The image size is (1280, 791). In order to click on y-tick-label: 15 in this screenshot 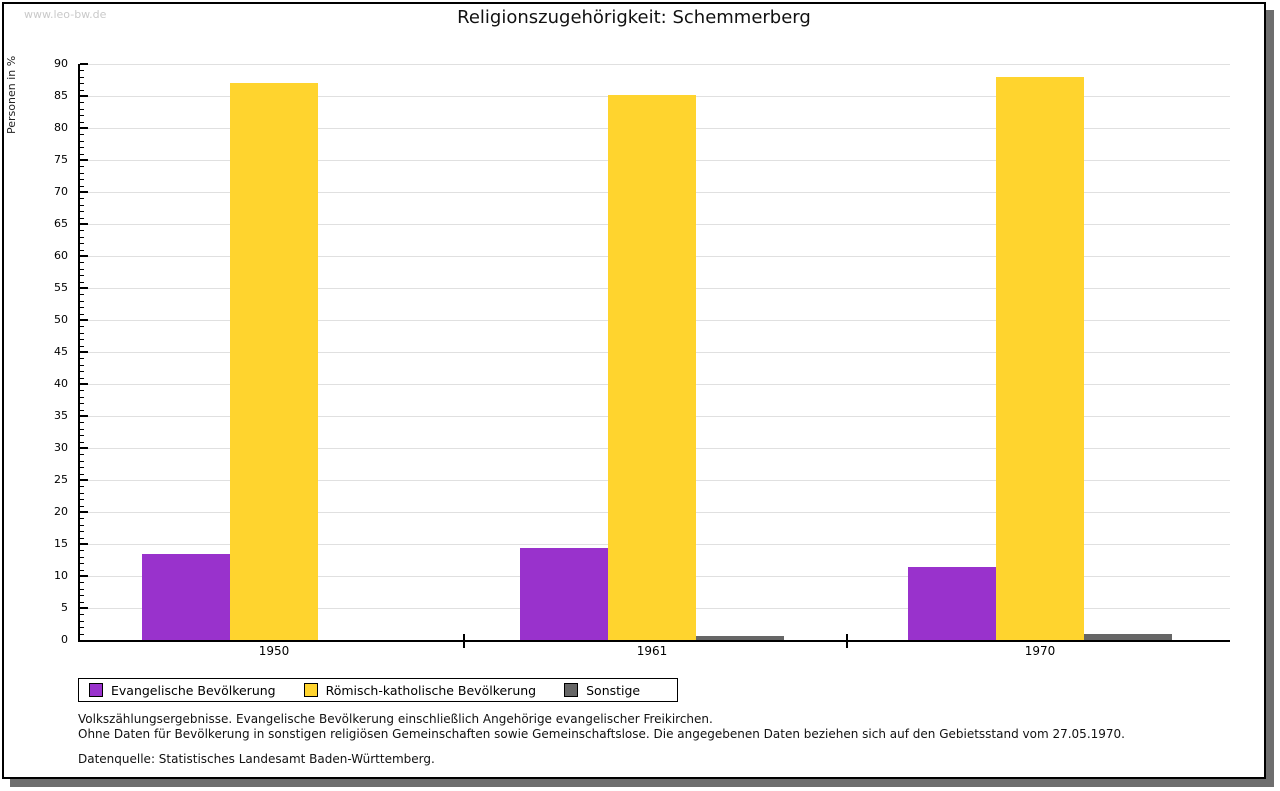, I will do `click(61, 543)`.